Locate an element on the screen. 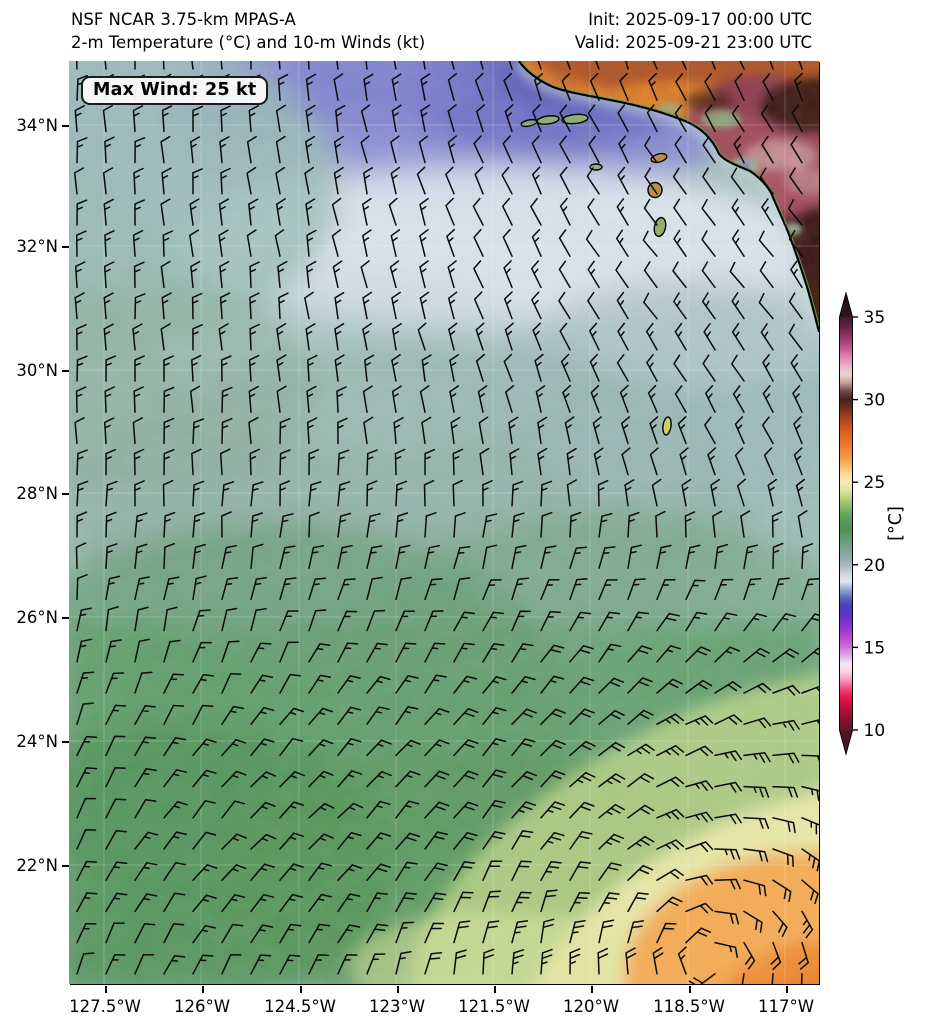 This screenshot has width=930, height=1032. y-tick-label: 26°N is located at coordinates (37, 617).